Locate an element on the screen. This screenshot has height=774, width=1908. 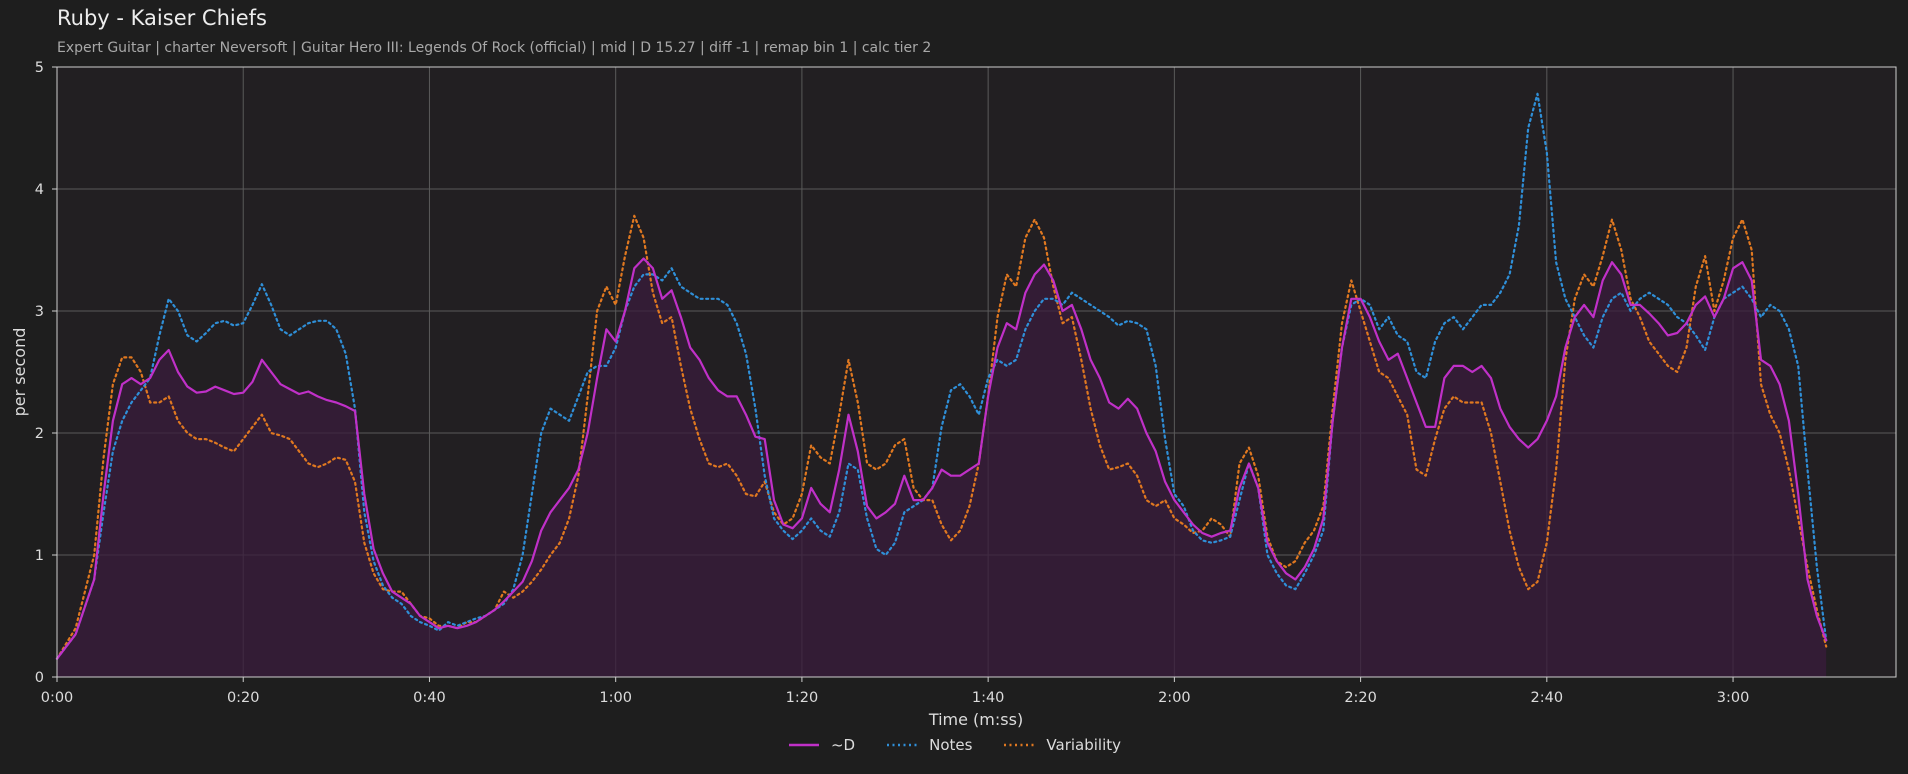
legend-item: ~D is located at coordinates (821, 745).